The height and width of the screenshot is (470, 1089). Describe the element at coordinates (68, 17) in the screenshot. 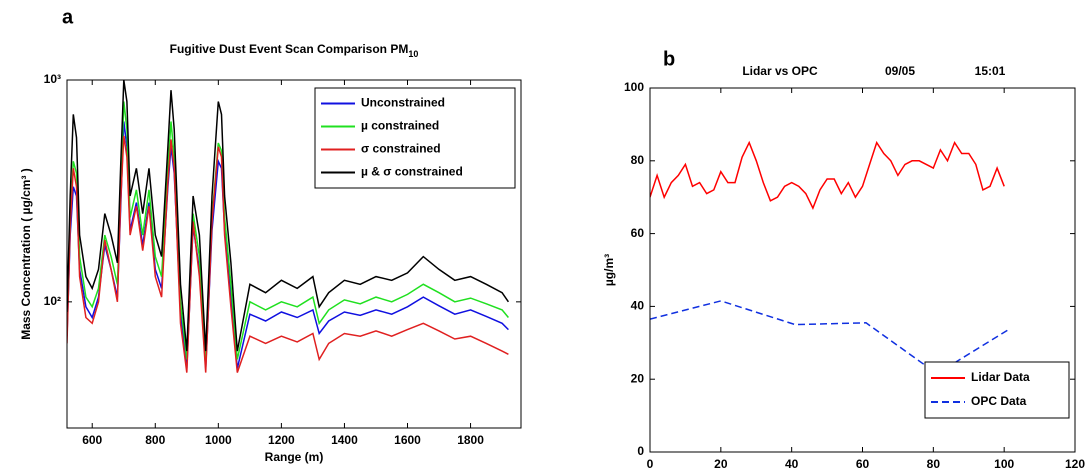

I see `panel-label: a` at that location.